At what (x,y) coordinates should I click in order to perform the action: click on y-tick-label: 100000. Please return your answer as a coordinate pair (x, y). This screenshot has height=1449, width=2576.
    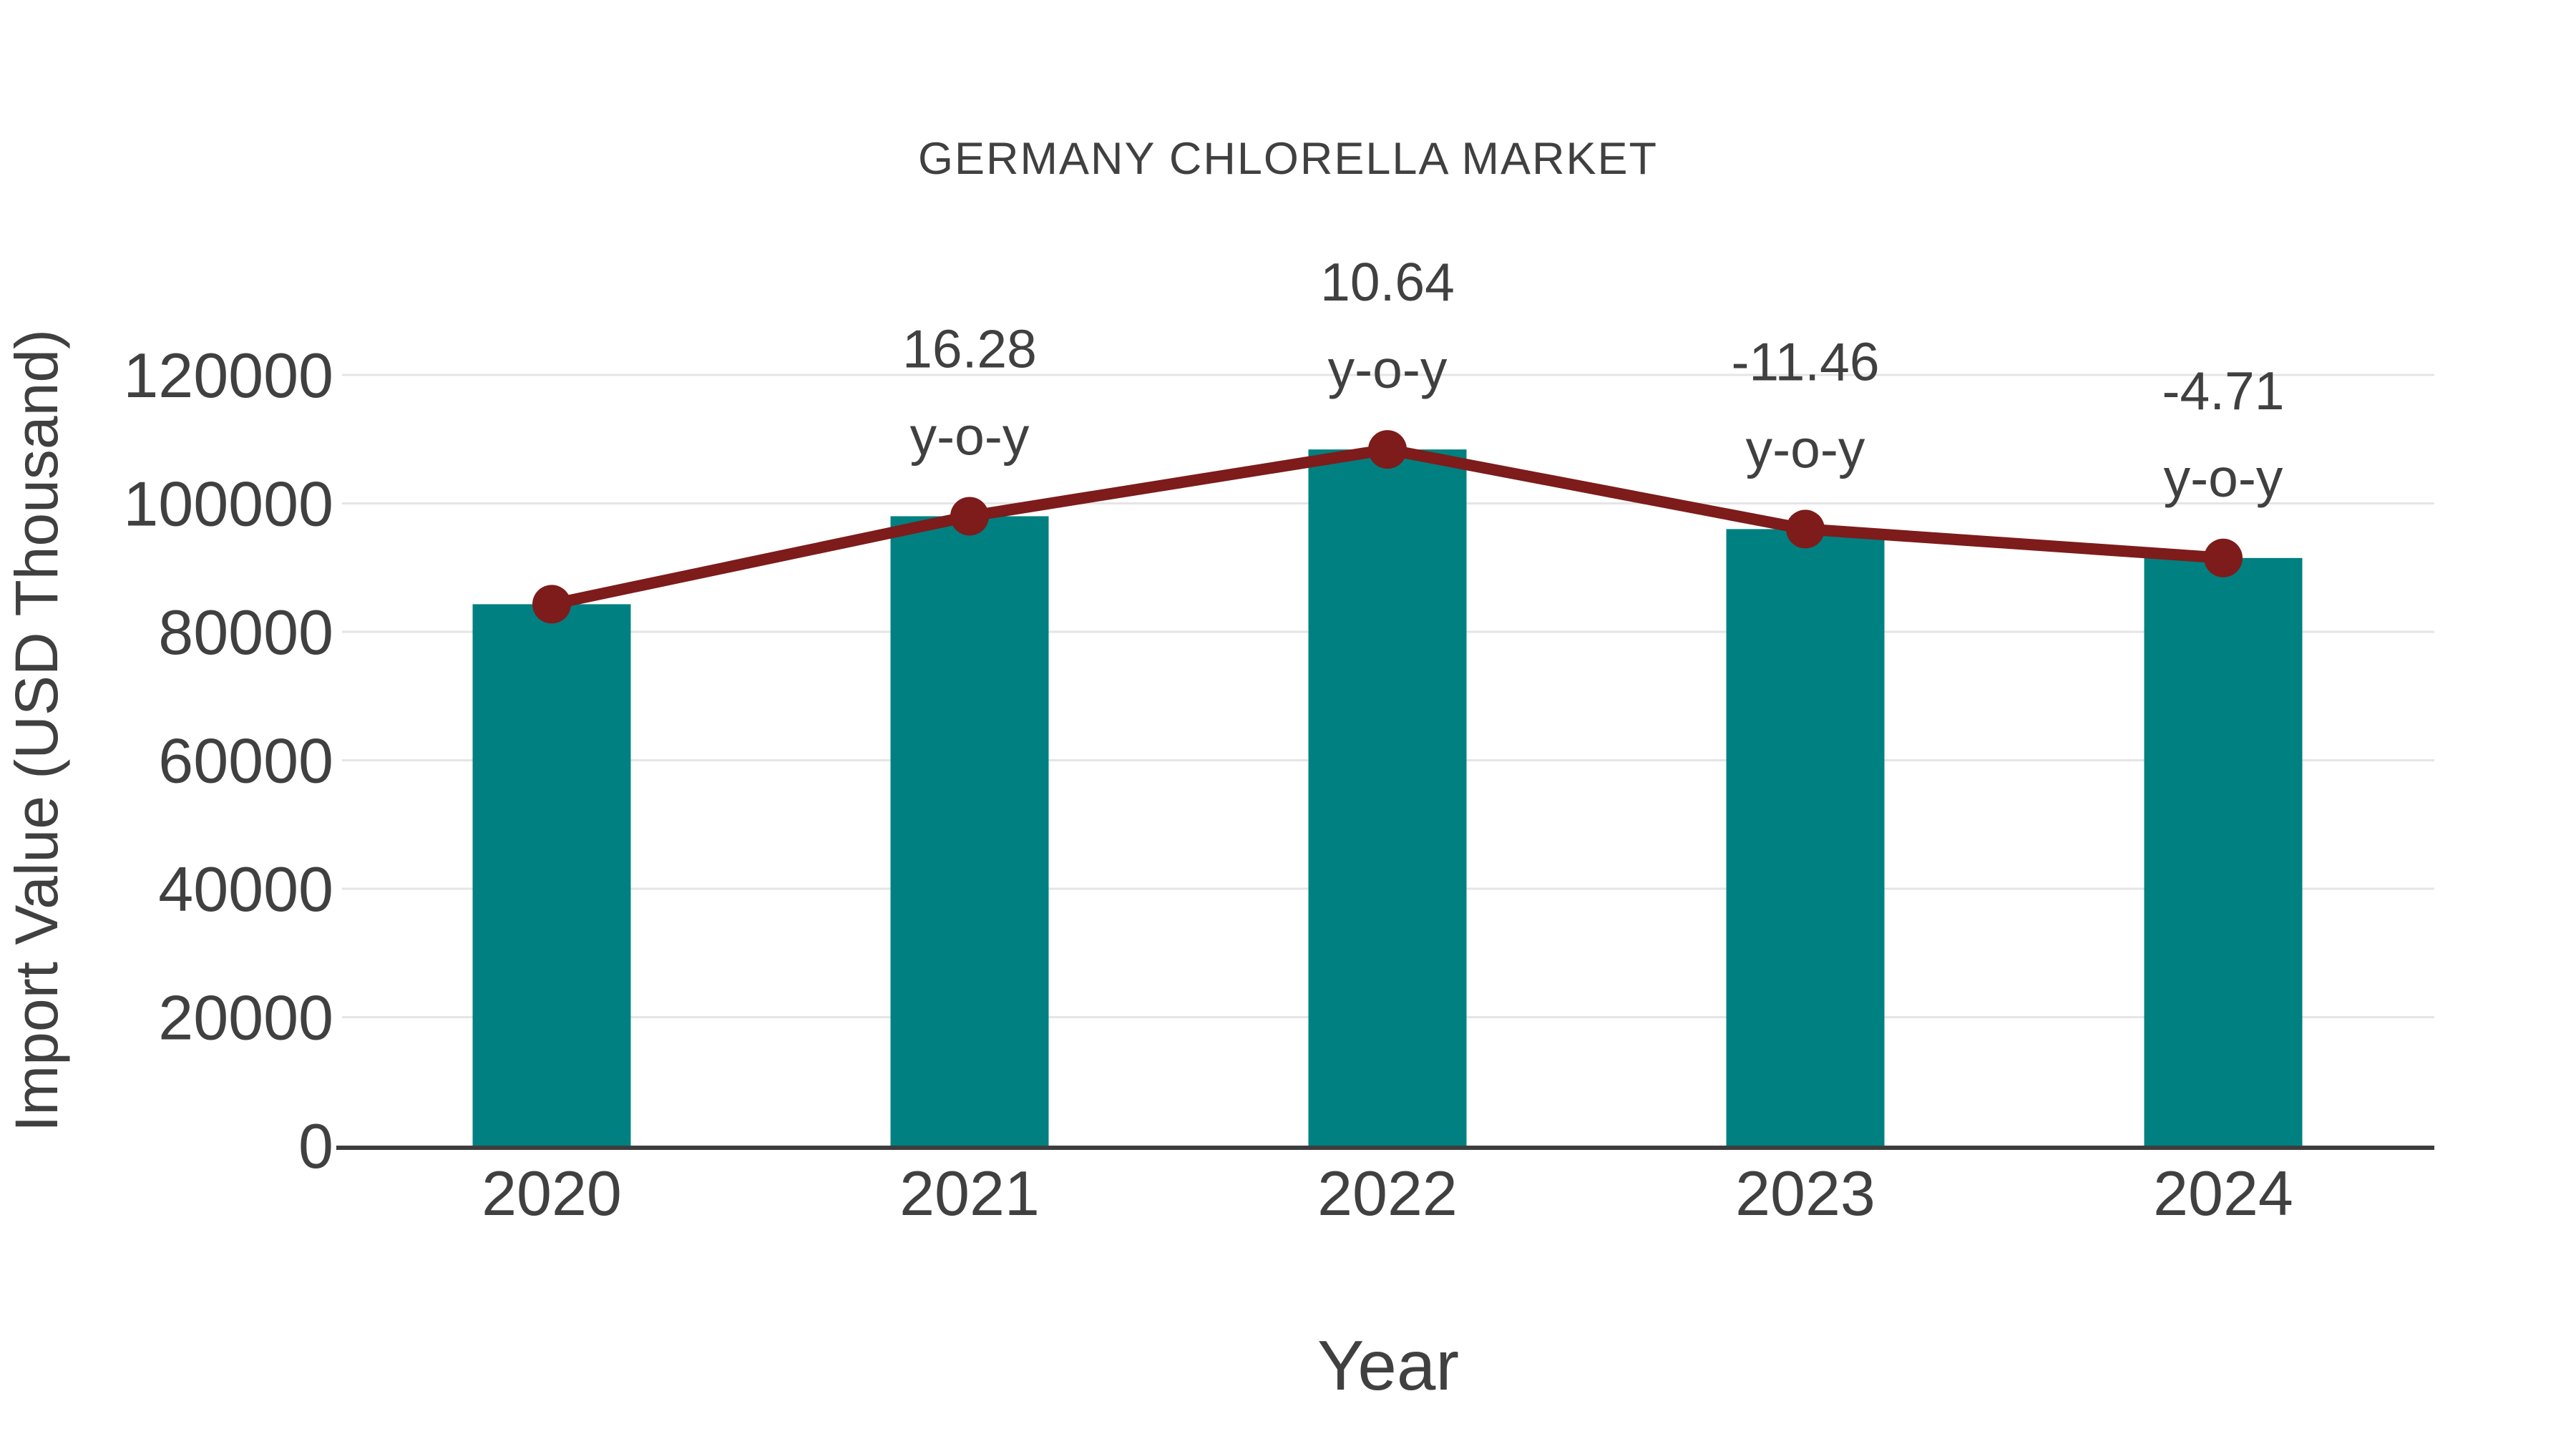
    Looking at the image, I should click on (228, 504).